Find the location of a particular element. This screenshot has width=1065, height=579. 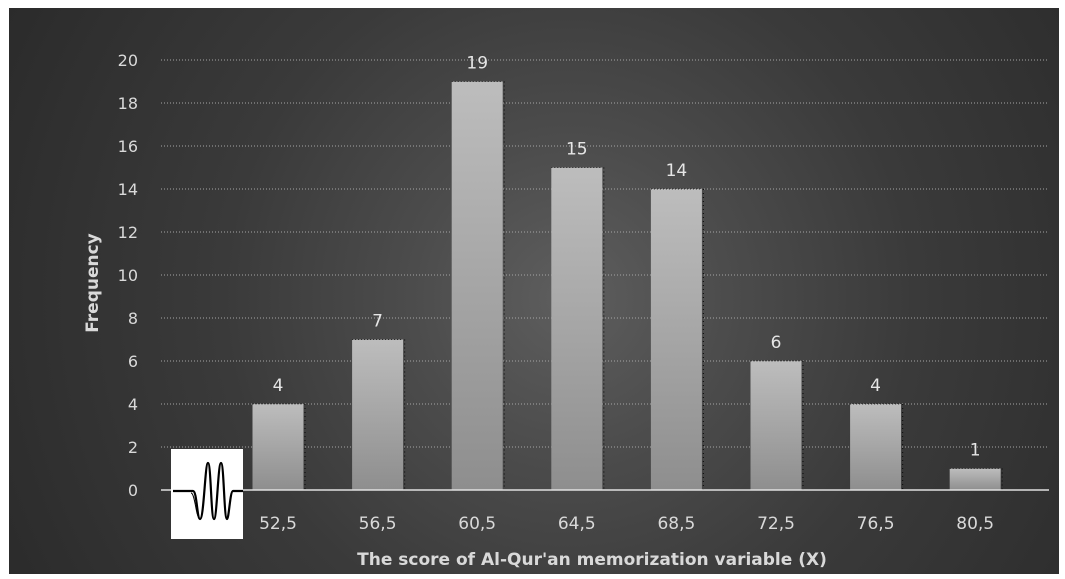

y-axis-ticks: 0 2 4 6 8 10 12 14 16 18 20 is located at coordinates (128, 275).